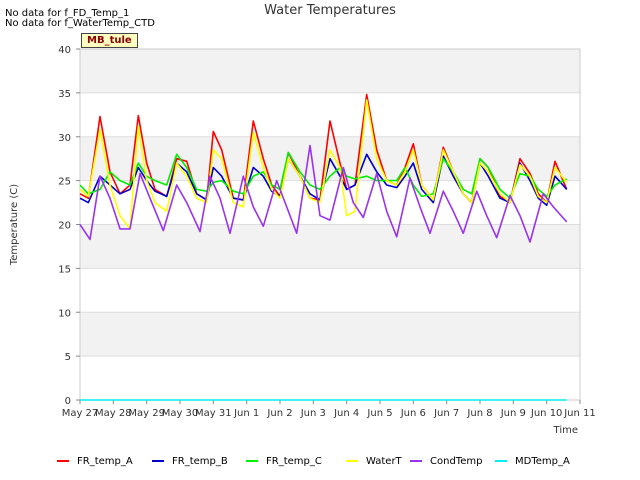 This screenshot has width=640, height=480. I want to click on x-tick-label: Jun 3, so click(313, 413).